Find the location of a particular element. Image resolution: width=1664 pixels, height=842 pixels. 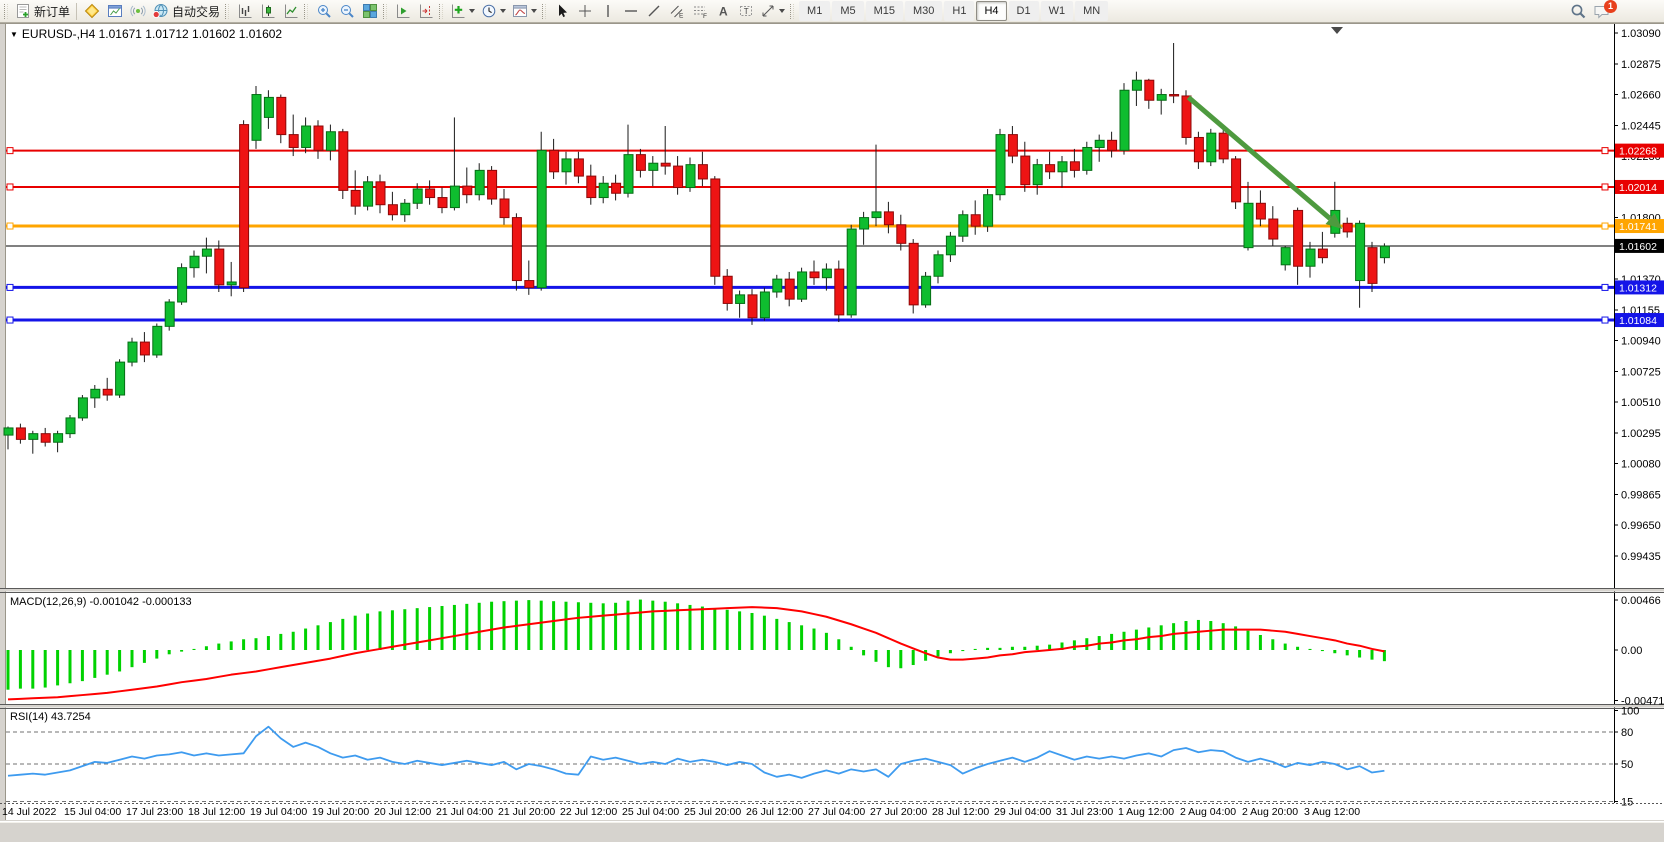

cursor-button is located at coordinates (561, 11).